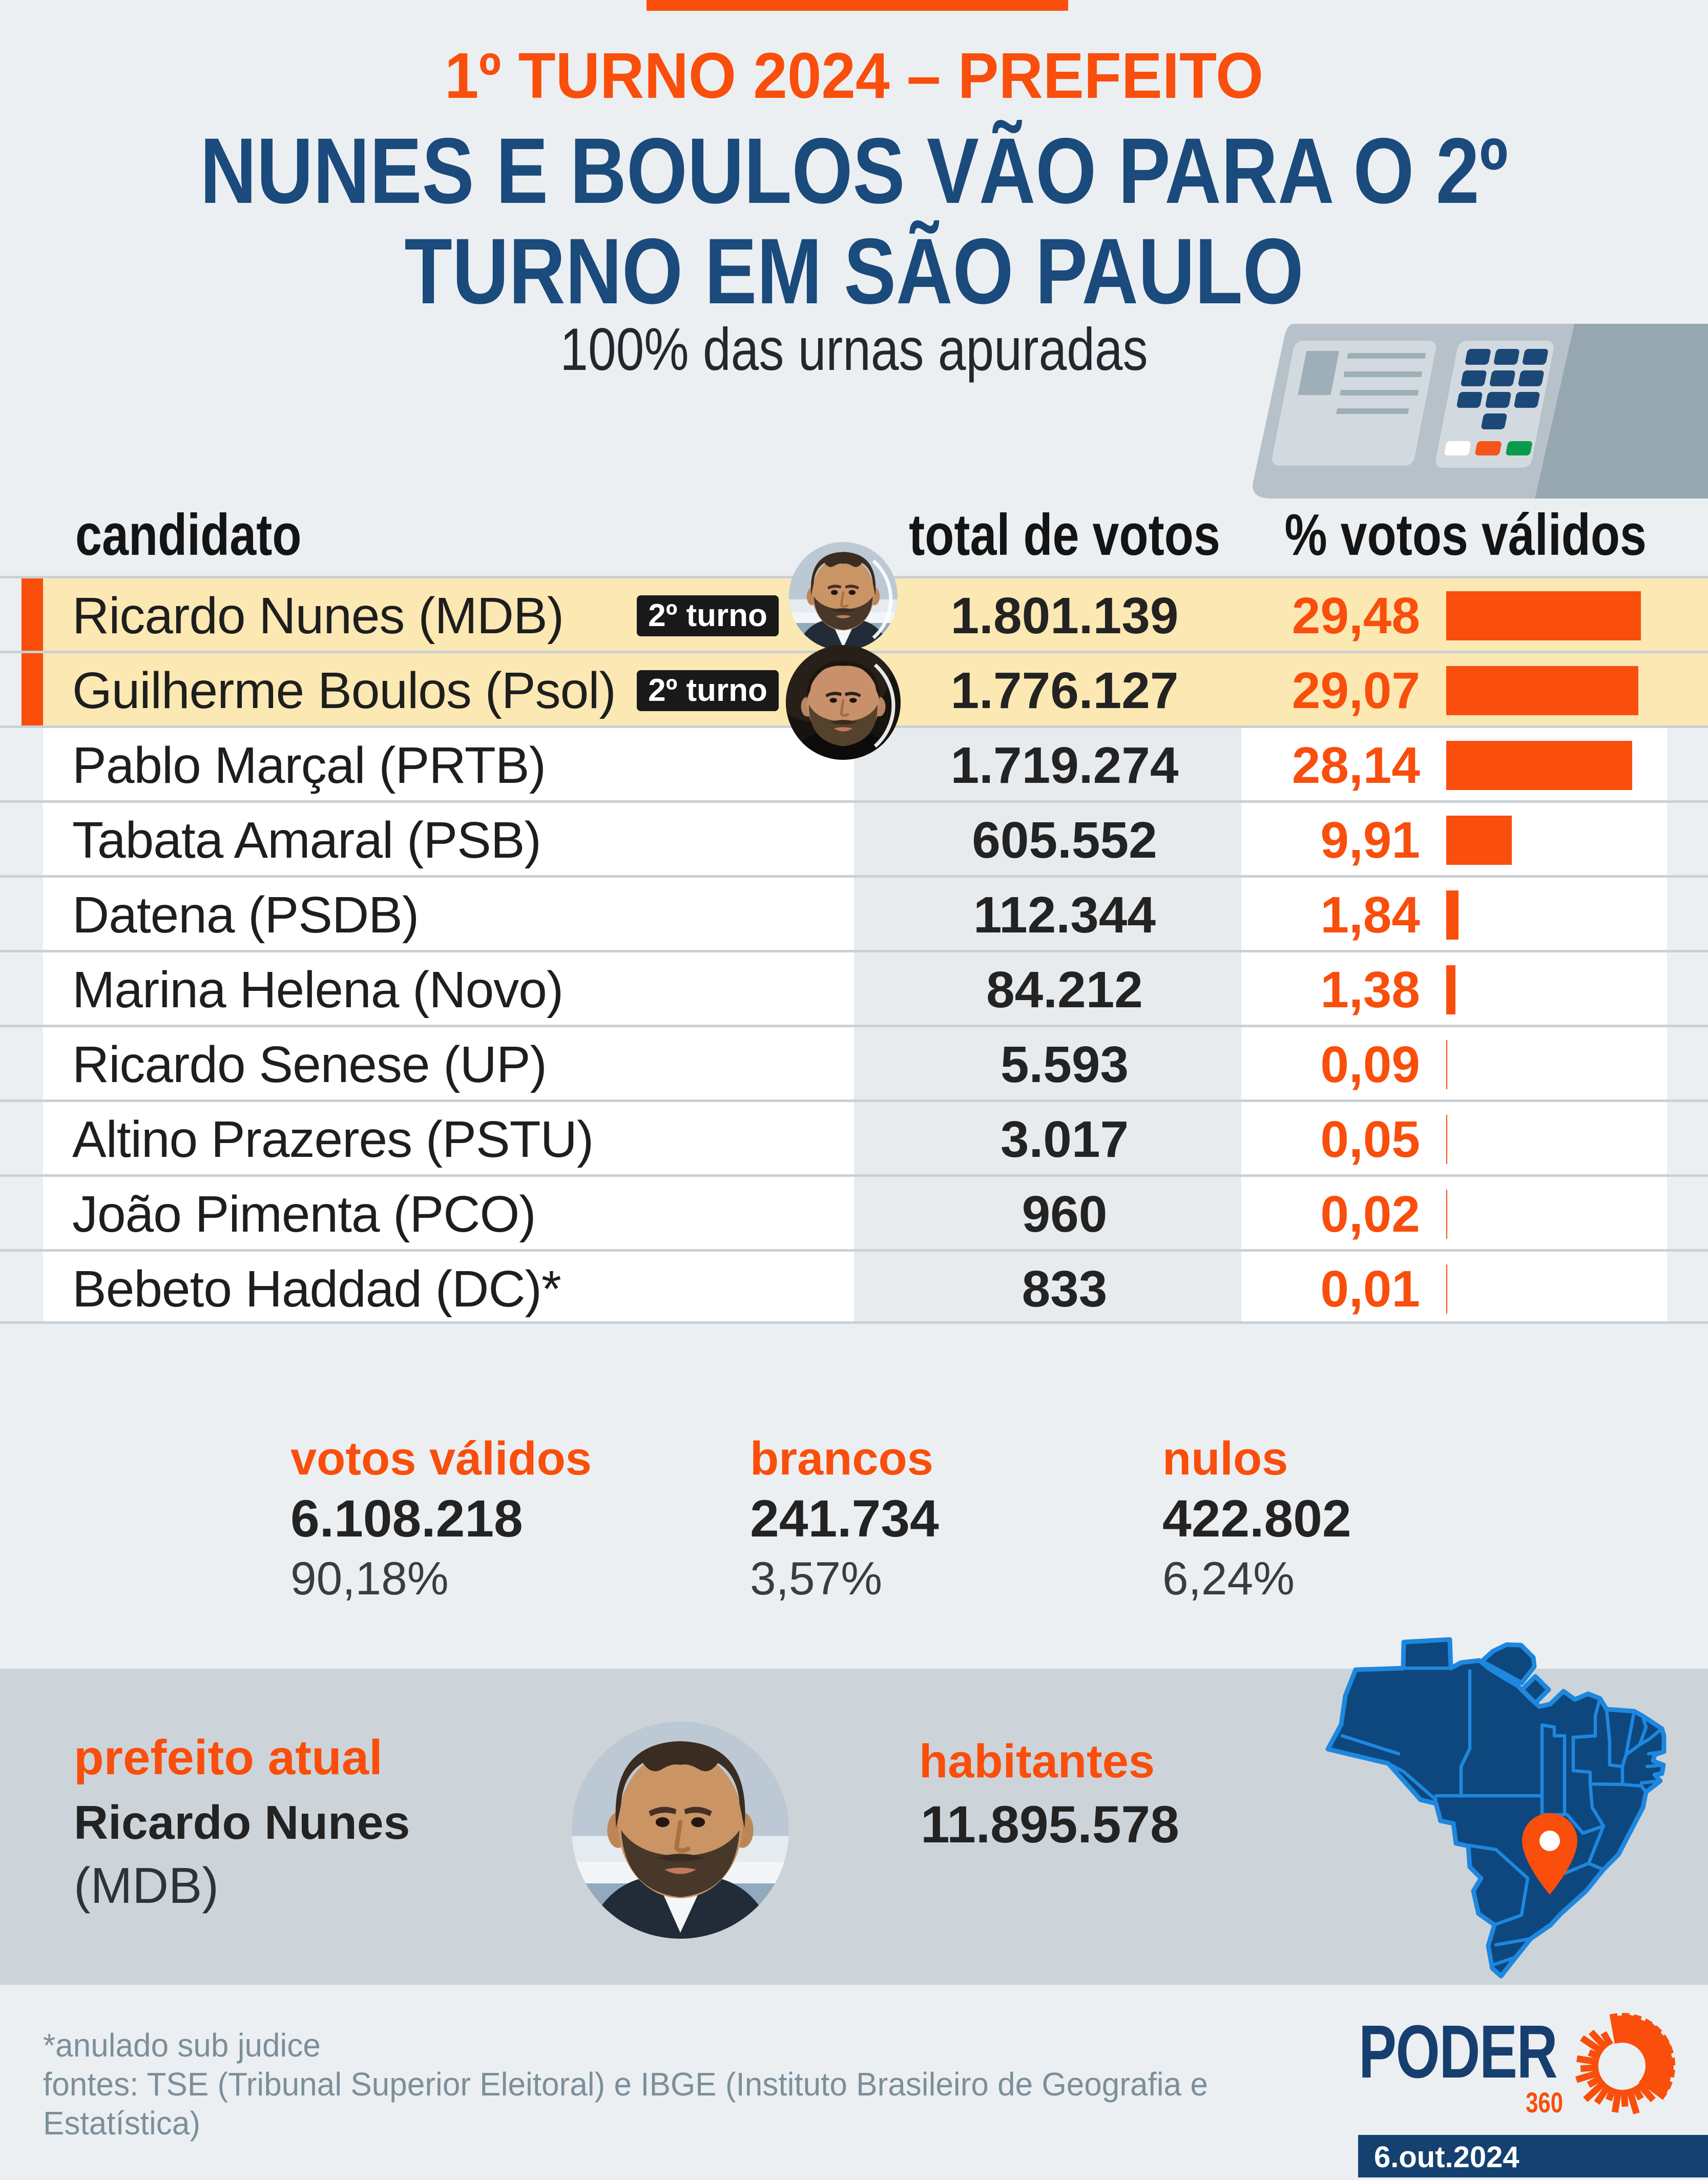 The image size is (1708, 2180). What do you see at coordinates (1496, 1808) in the screenshot?
I see `brazil-map` at bounding box center [1496, 1808].